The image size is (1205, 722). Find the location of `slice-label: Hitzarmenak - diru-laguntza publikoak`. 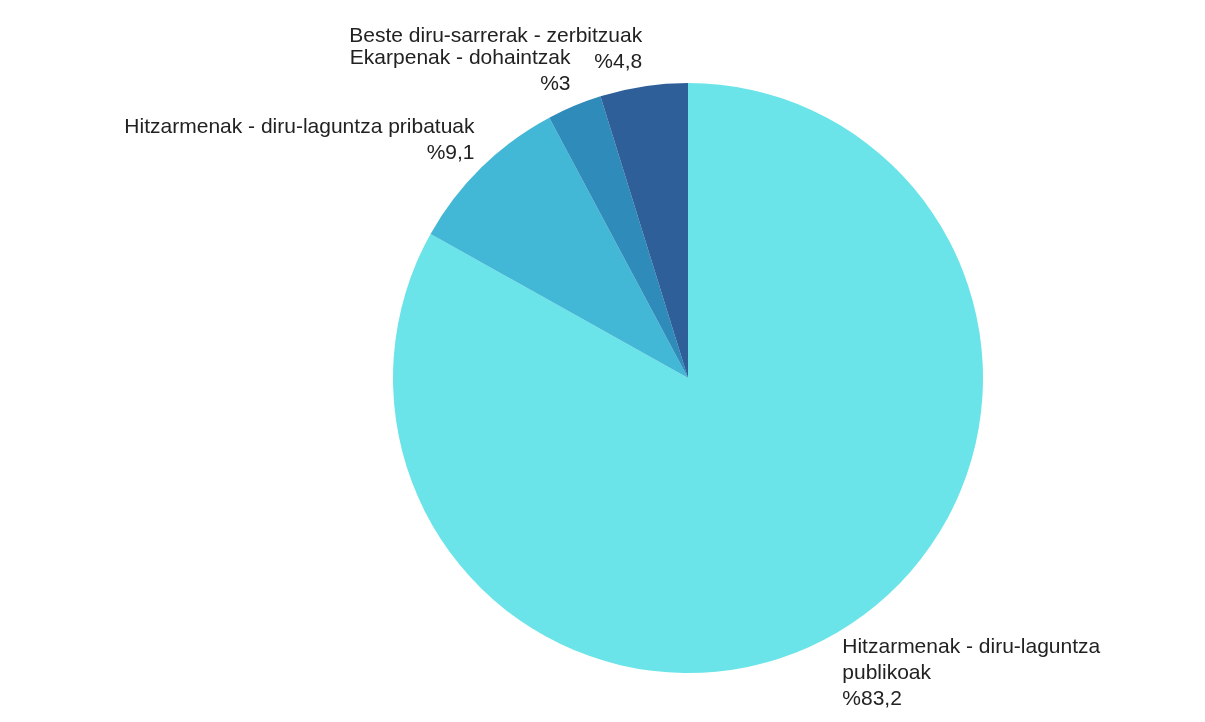

slice-label: Hitzarmenak - diru-laguntza publikoak is located at coordinates (971, 658).